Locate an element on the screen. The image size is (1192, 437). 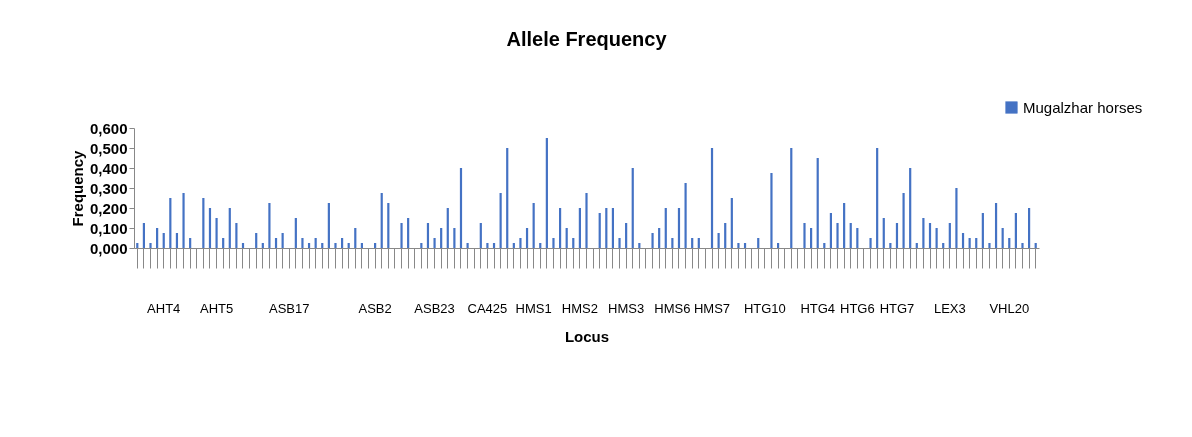
x-tick-label: ASB17 is located at coordinates (289, 308).